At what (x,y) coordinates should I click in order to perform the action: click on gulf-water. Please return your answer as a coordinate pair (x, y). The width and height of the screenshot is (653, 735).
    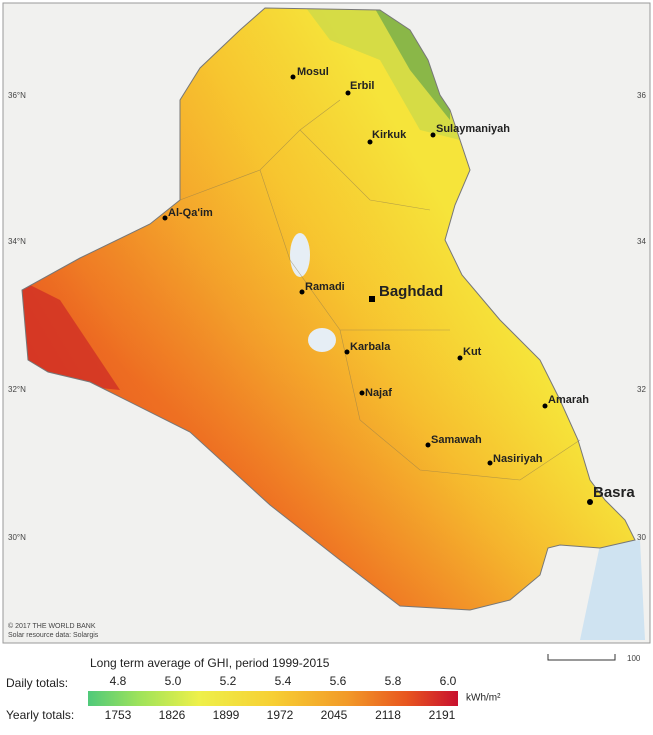
    Looking at the image, I should click on (612, 590).